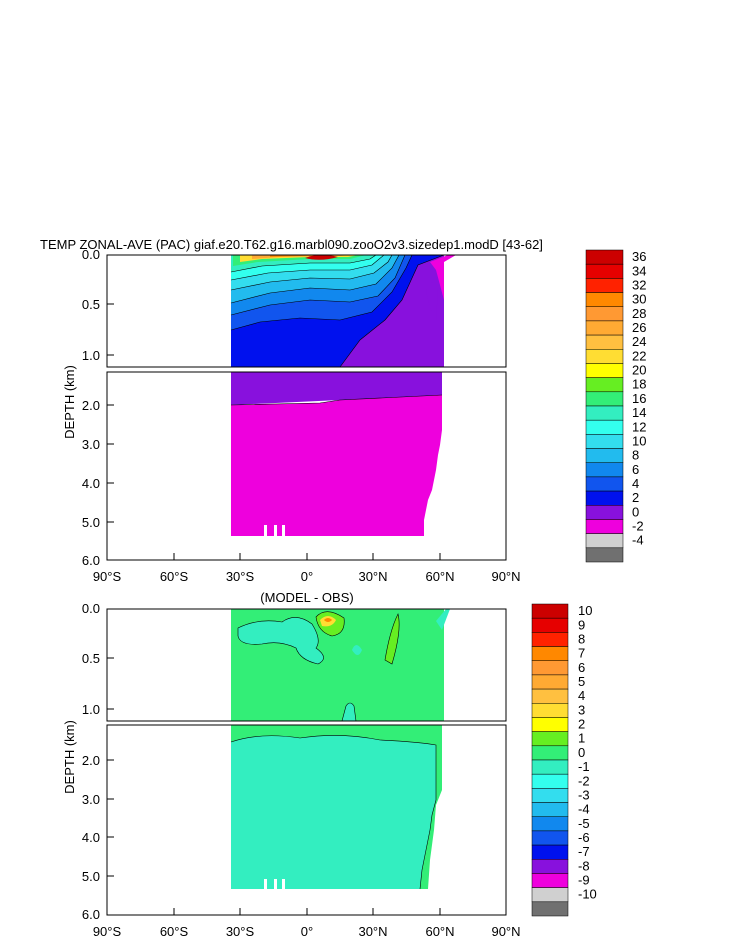  What do you see at coordinates (91, 608) in the screenshot?
I see `y-tick-label: 0.0` at bounding box center [91, 608].